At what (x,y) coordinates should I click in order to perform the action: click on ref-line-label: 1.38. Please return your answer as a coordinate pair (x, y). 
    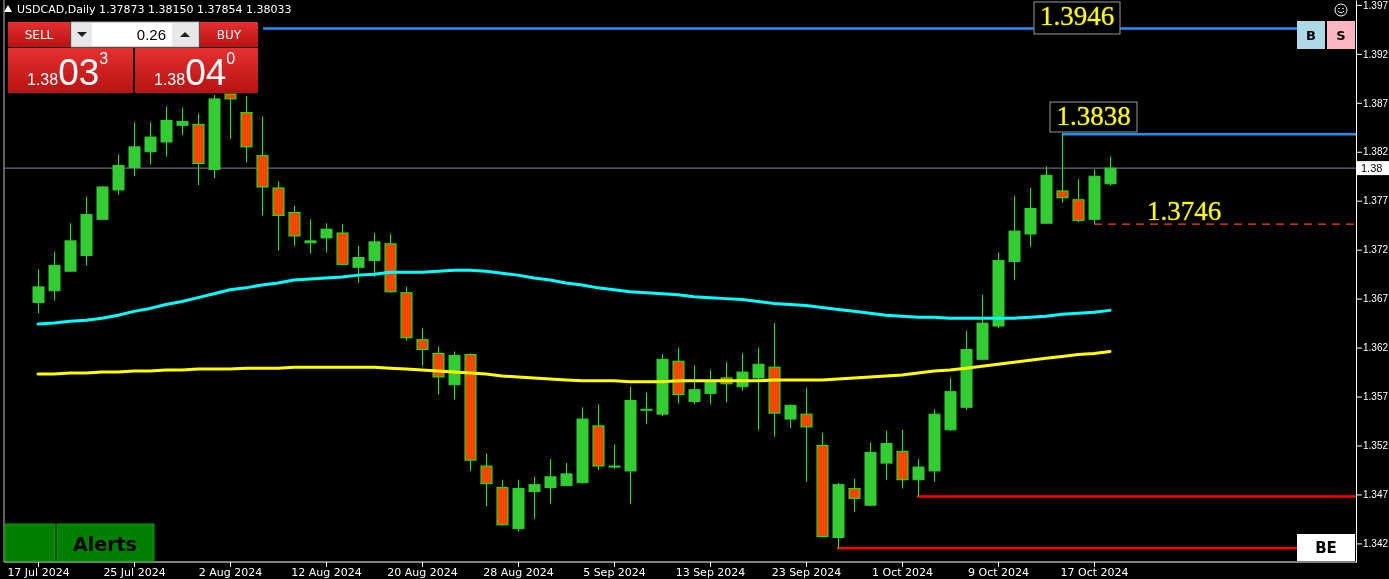
    Looking at the image, I should click on (1372, 168).